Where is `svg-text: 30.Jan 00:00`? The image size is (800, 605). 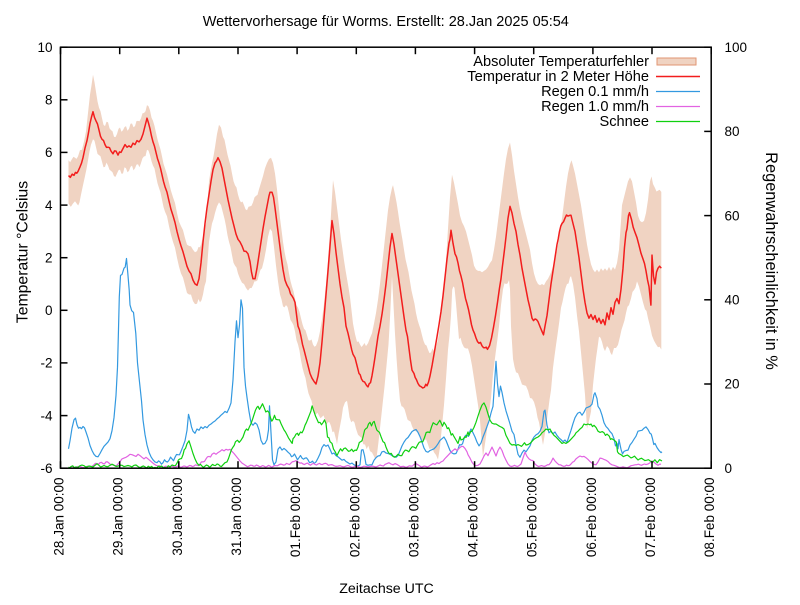
svg-text: 30.Jan 00:00 is located at coordinates (177, 517).